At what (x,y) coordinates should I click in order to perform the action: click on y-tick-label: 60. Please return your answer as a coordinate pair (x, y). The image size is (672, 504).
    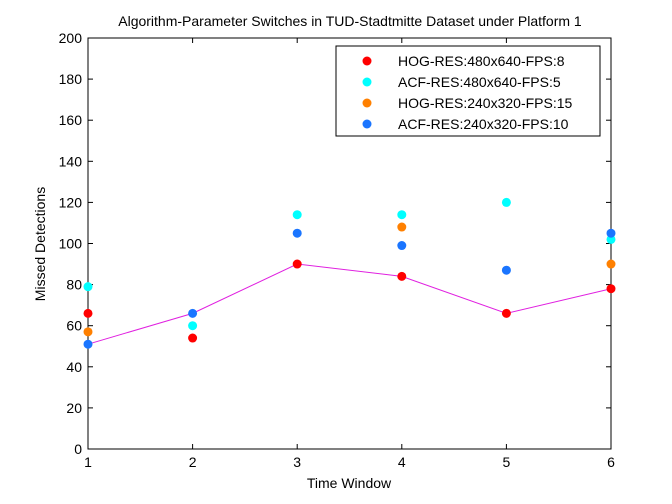
    Looking at the image, I should click on (74, 326).